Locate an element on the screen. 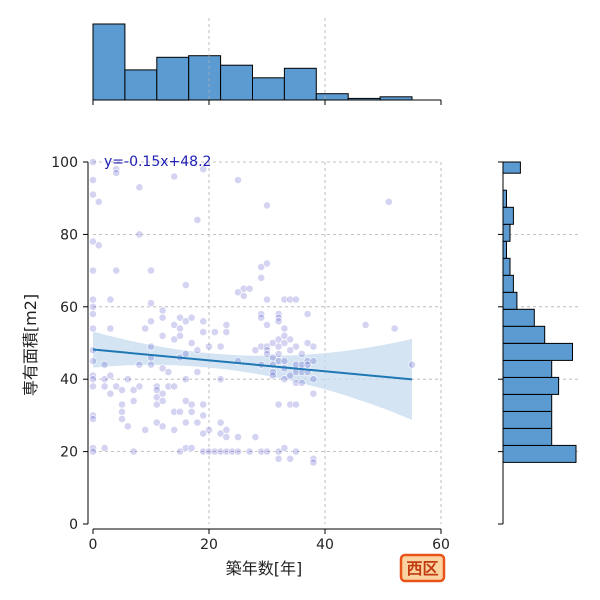 Image resolution: width=600 pixels, height=600 pixels. district-badge: 西区 is located at coordinates (422, 568).